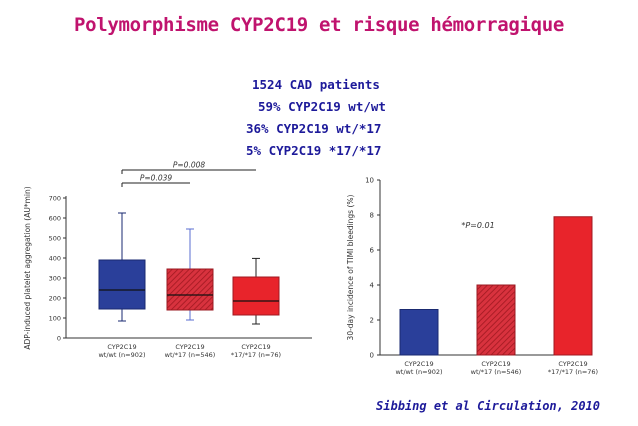  I want to click on p-value-label: P=0.039, so click(156, 178).